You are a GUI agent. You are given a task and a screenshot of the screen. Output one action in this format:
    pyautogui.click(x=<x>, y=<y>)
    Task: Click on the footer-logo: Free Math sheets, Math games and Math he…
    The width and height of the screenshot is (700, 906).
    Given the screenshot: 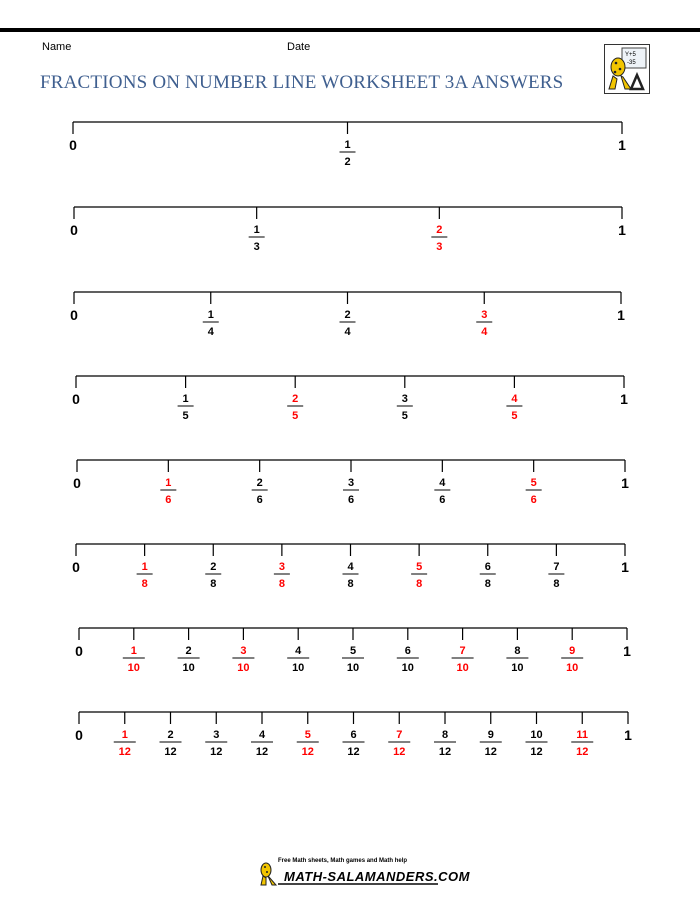 What is the action you would take?
    pyautogui.click(x=363, y=873)
    